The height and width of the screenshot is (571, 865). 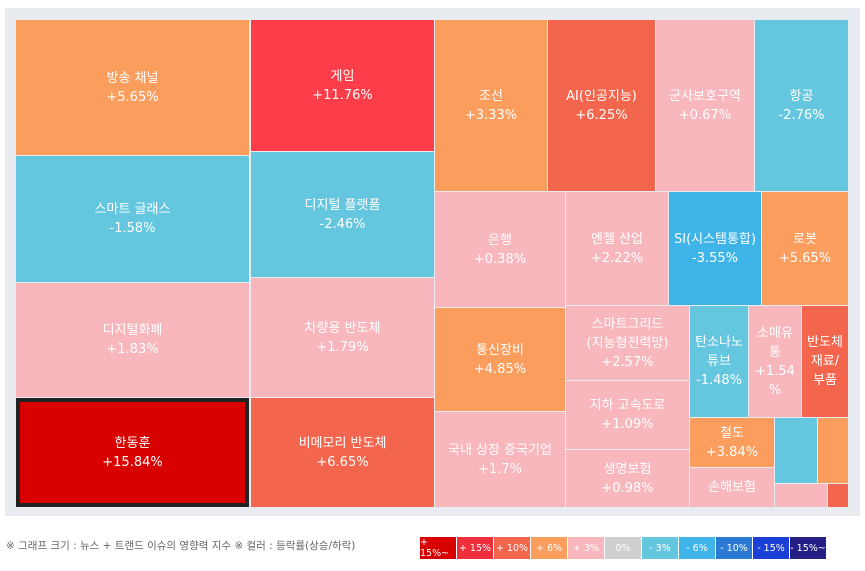 I want to click on legend-swatch-6: - 3%, so click(x=660, y=548).